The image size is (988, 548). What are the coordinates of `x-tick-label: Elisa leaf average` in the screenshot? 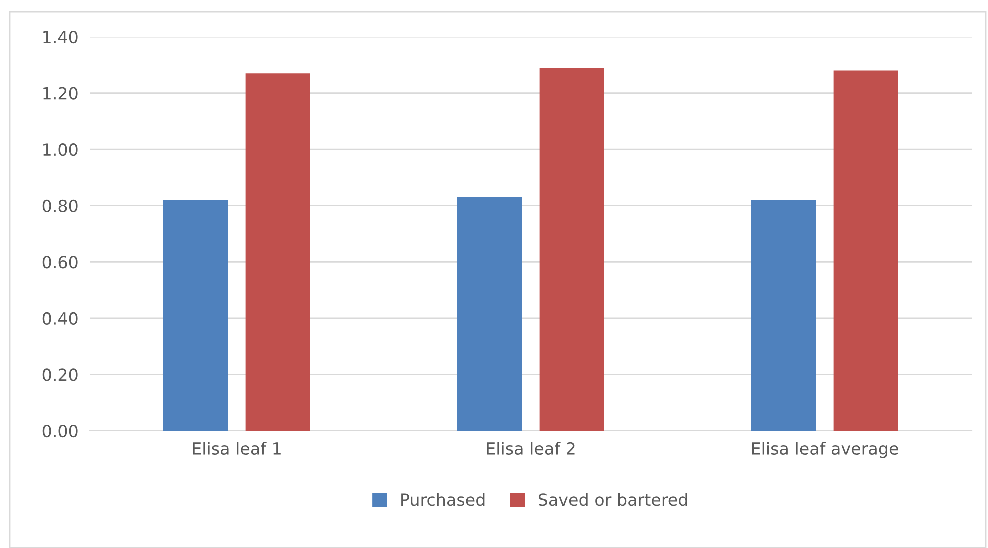 It's located at (825, 450).